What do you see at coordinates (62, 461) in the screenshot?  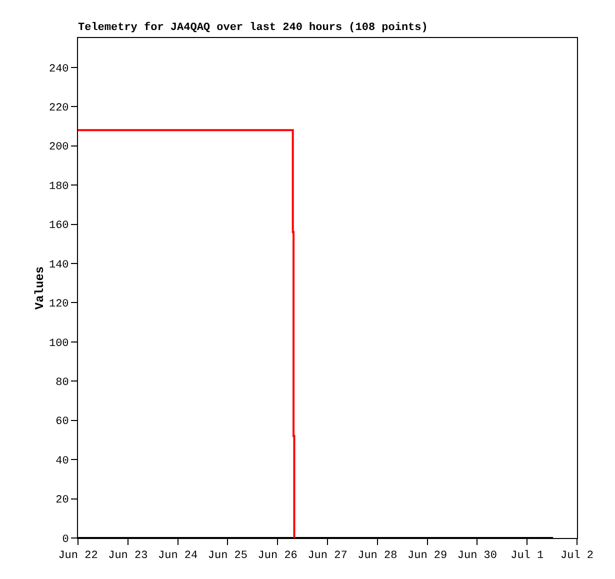 I see `y-tick-label: 40` at bounding box center [62, 461].